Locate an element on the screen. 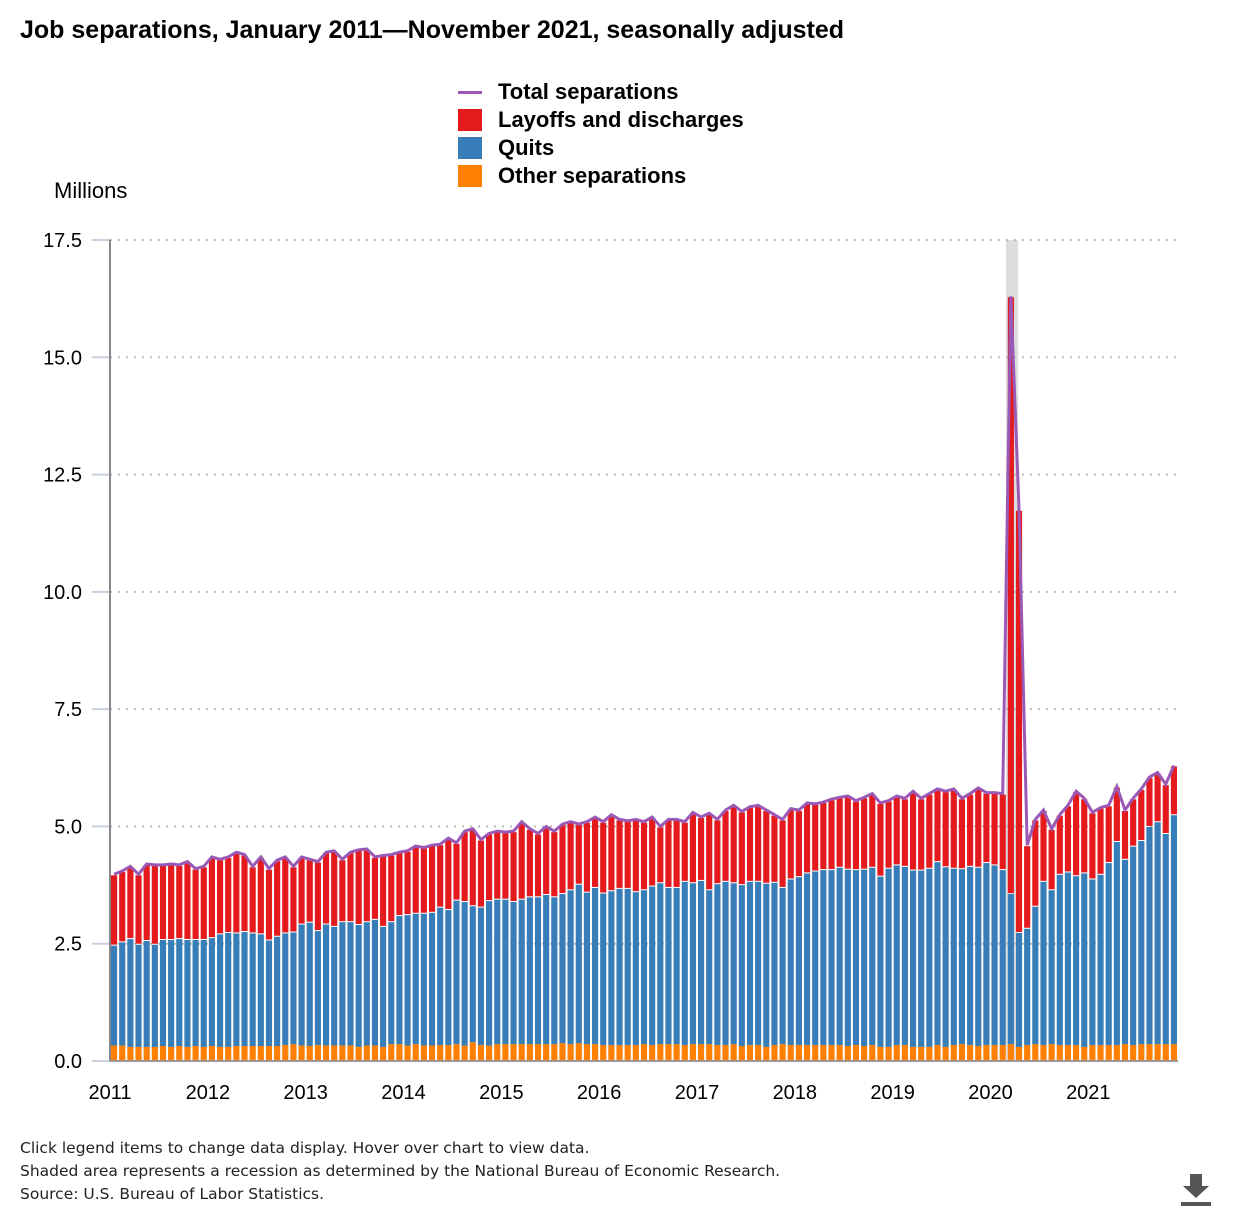  legend-swatch is located at coordinates (470, 148).